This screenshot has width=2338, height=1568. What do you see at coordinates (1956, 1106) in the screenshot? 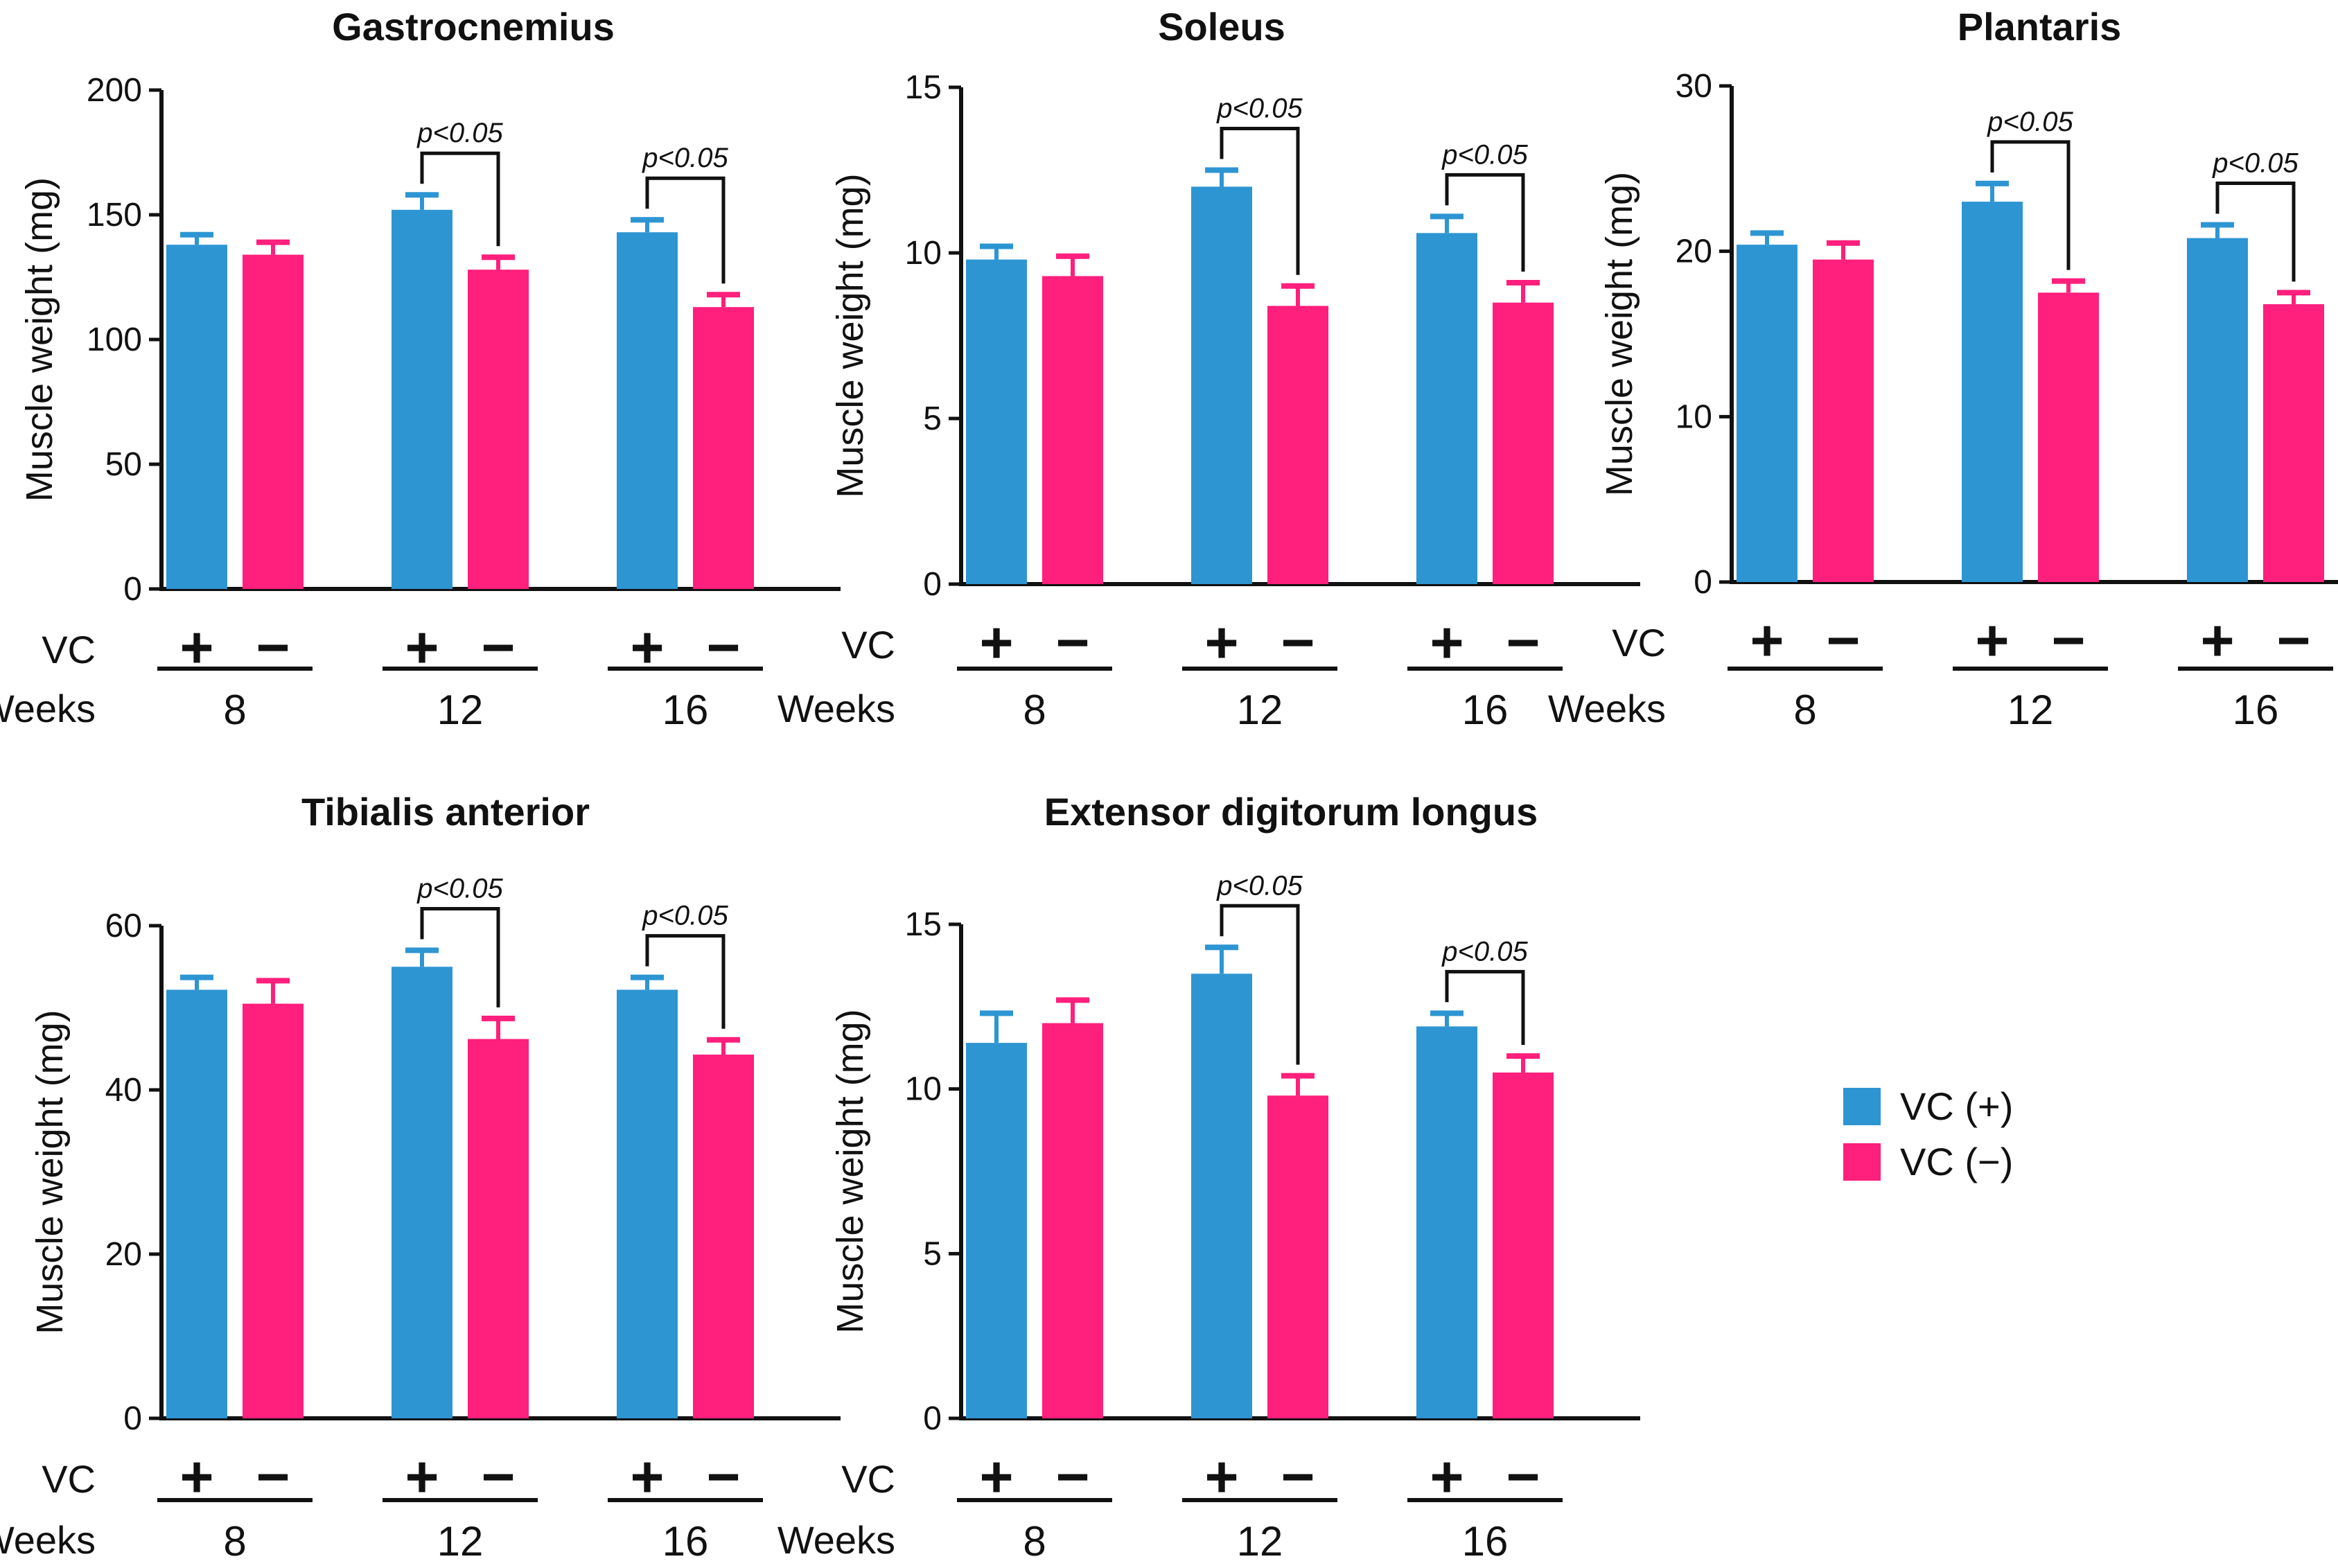
I see `legend-label: VC (+)` at bounding box center [1956, 1106].